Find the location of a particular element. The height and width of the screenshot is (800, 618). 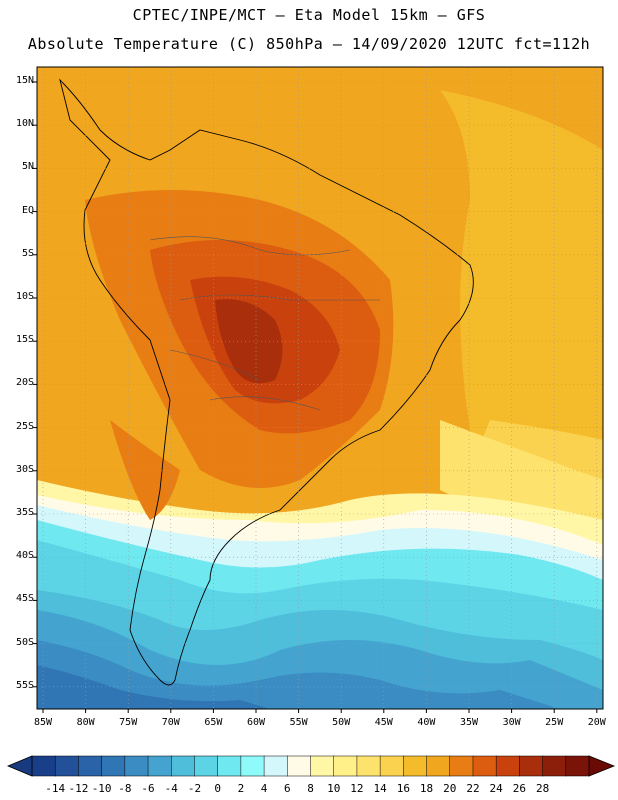

lon-label: 55W is located at coordinates (298, 722).